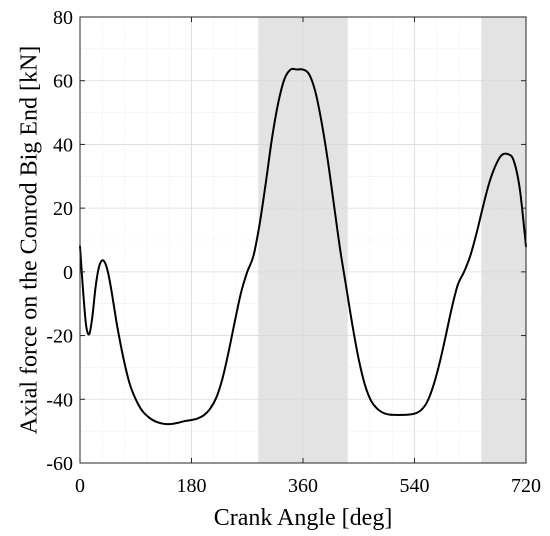  What do you see at coordinates (192, 486) in the screenshot?
I see `x-tick-label: 180` at bounding box center [192, 486].